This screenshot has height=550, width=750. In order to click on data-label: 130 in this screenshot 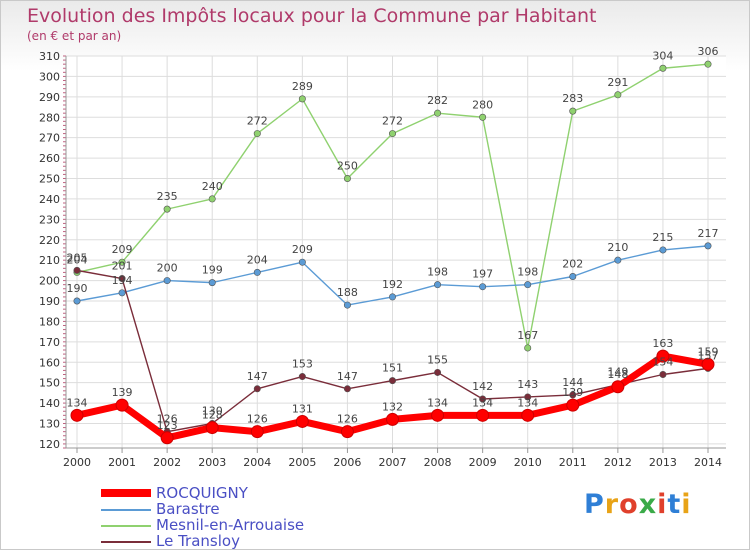, I will do `click(212, 411)`.